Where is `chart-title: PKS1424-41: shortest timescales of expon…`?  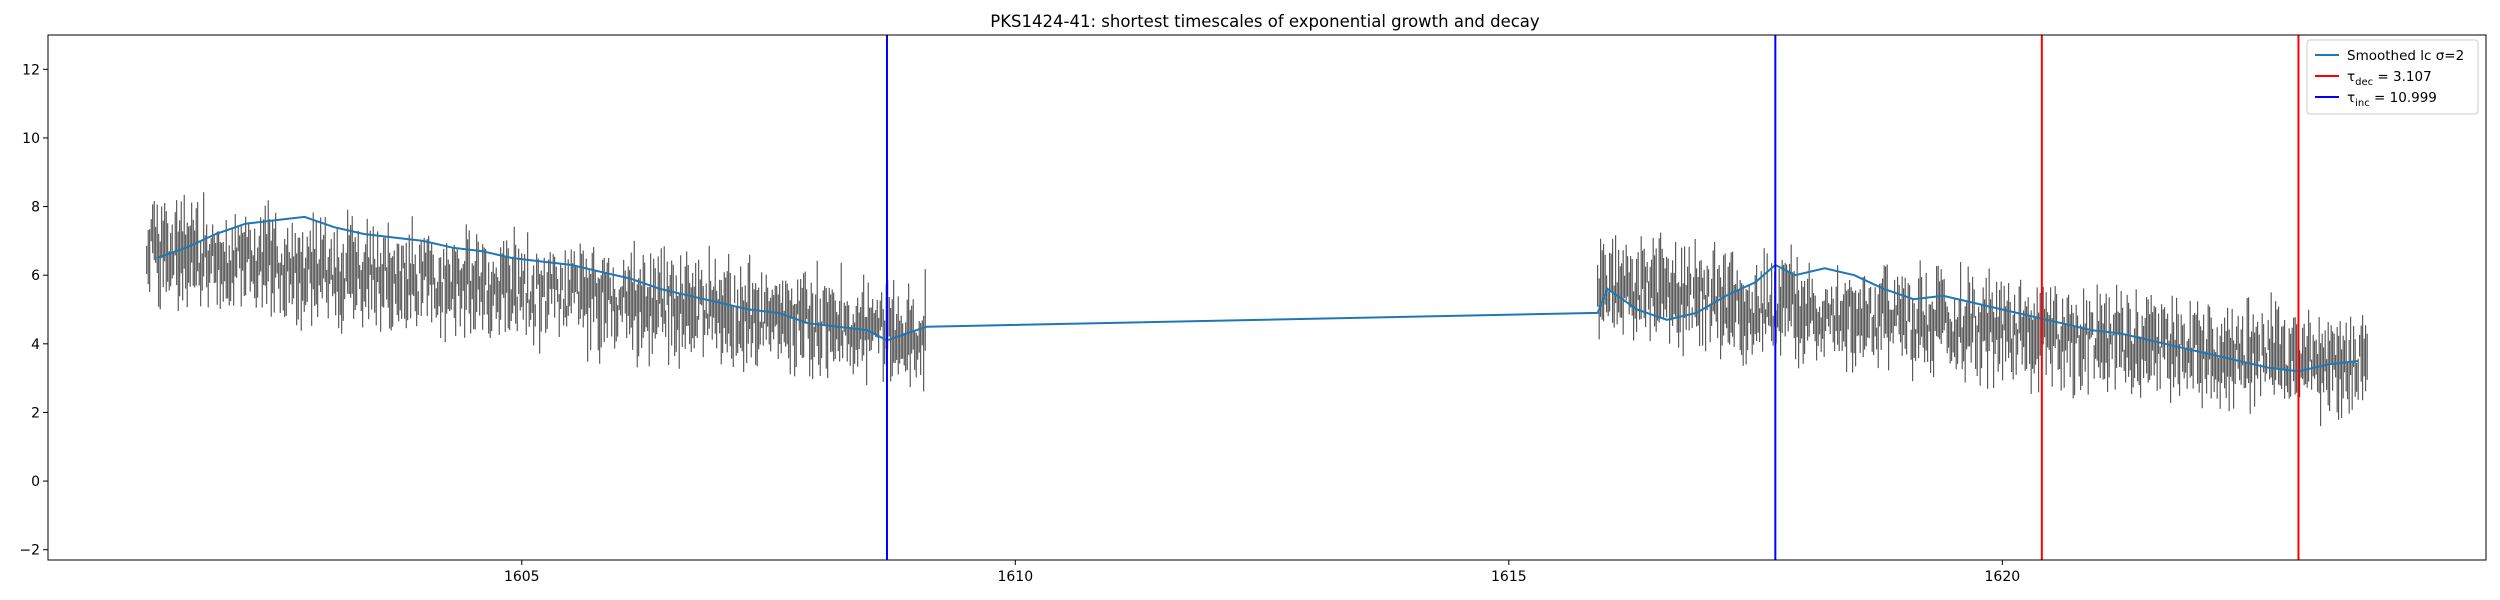 chart-title: PKS1424-41: shortest timescales of expon… is located at coordinates (1265, 21).